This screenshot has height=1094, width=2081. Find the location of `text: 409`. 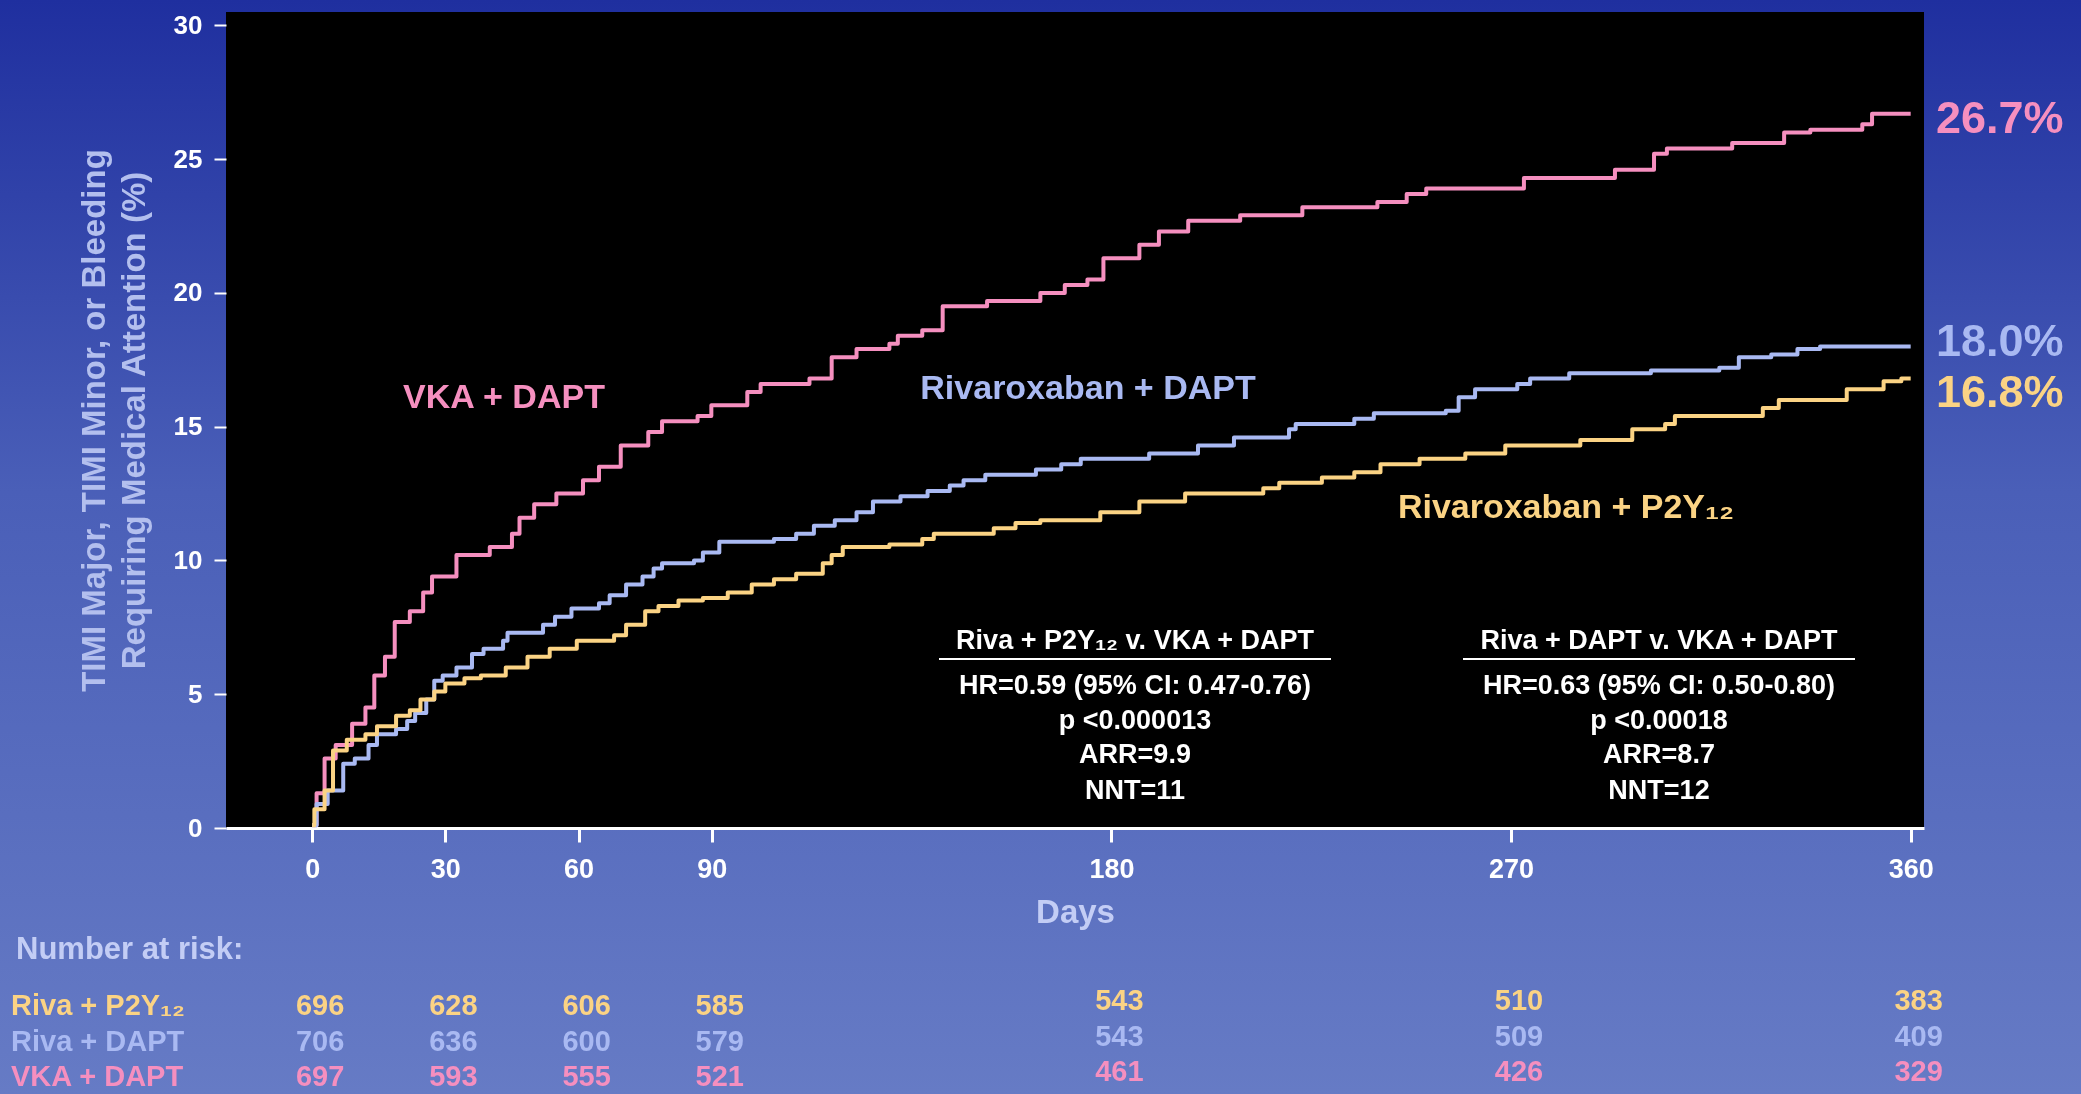

text: 409 is located at coordinates (1918, 1036).